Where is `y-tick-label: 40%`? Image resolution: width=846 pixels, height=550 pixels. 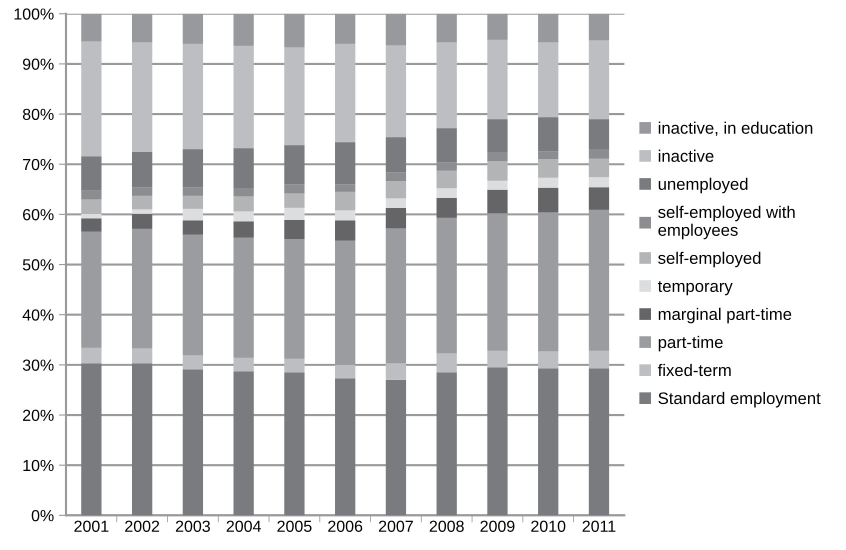 y-tick-label: 40% is located at coordinates (38, 315).